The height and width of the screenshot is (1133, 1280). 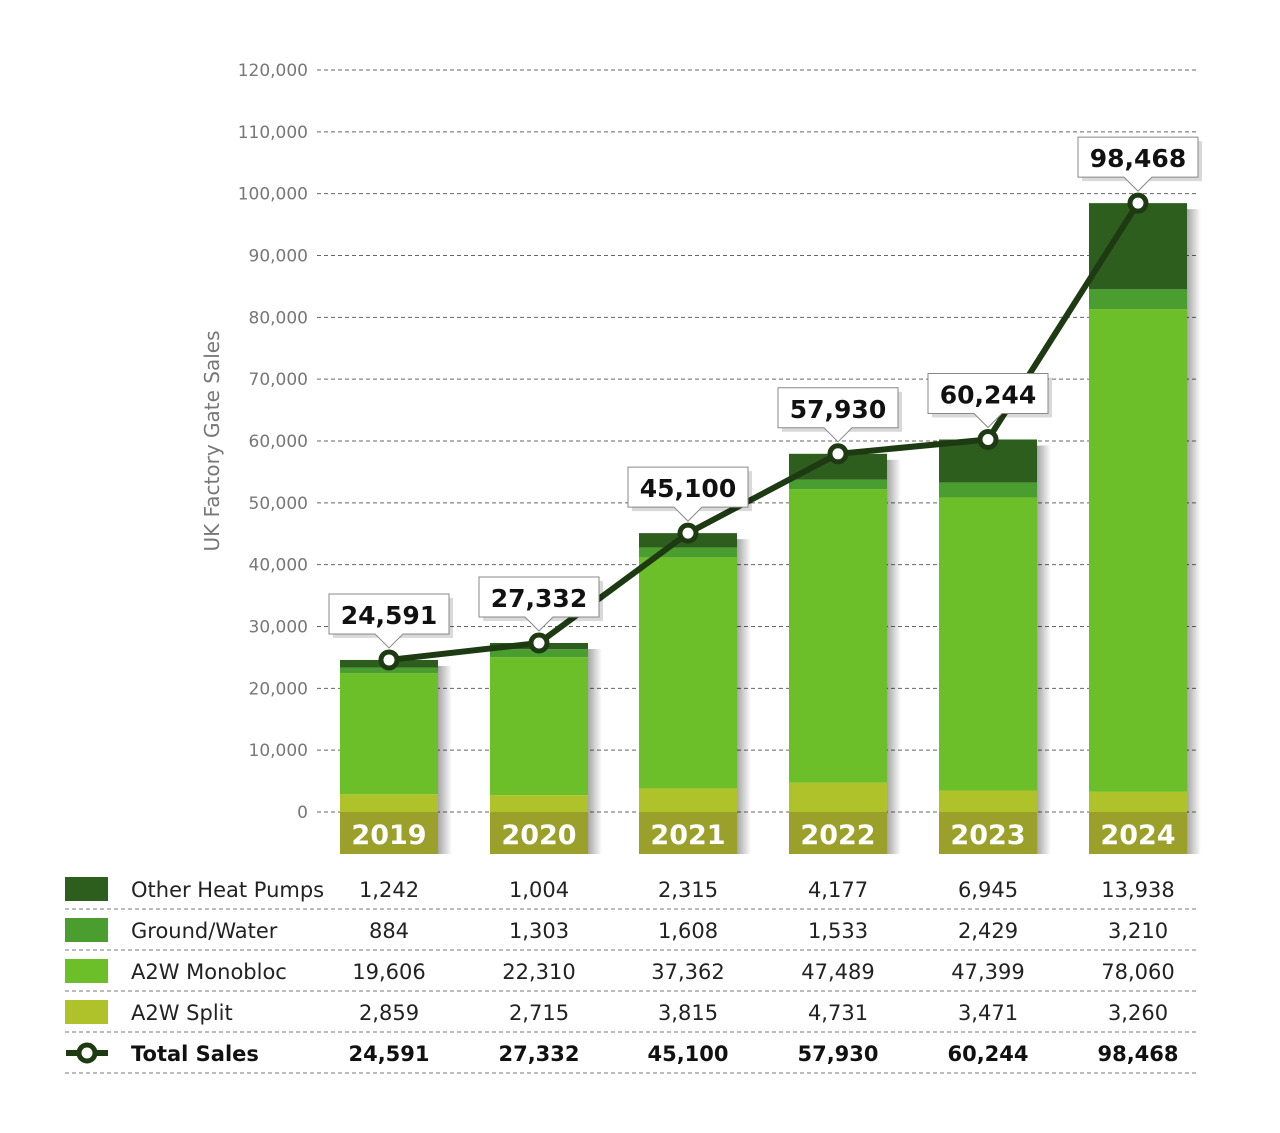 What do you see at coordinates (837, 972) in the screenshot?
I see `table-cell: 47,489` at bounding box center [837, 972].